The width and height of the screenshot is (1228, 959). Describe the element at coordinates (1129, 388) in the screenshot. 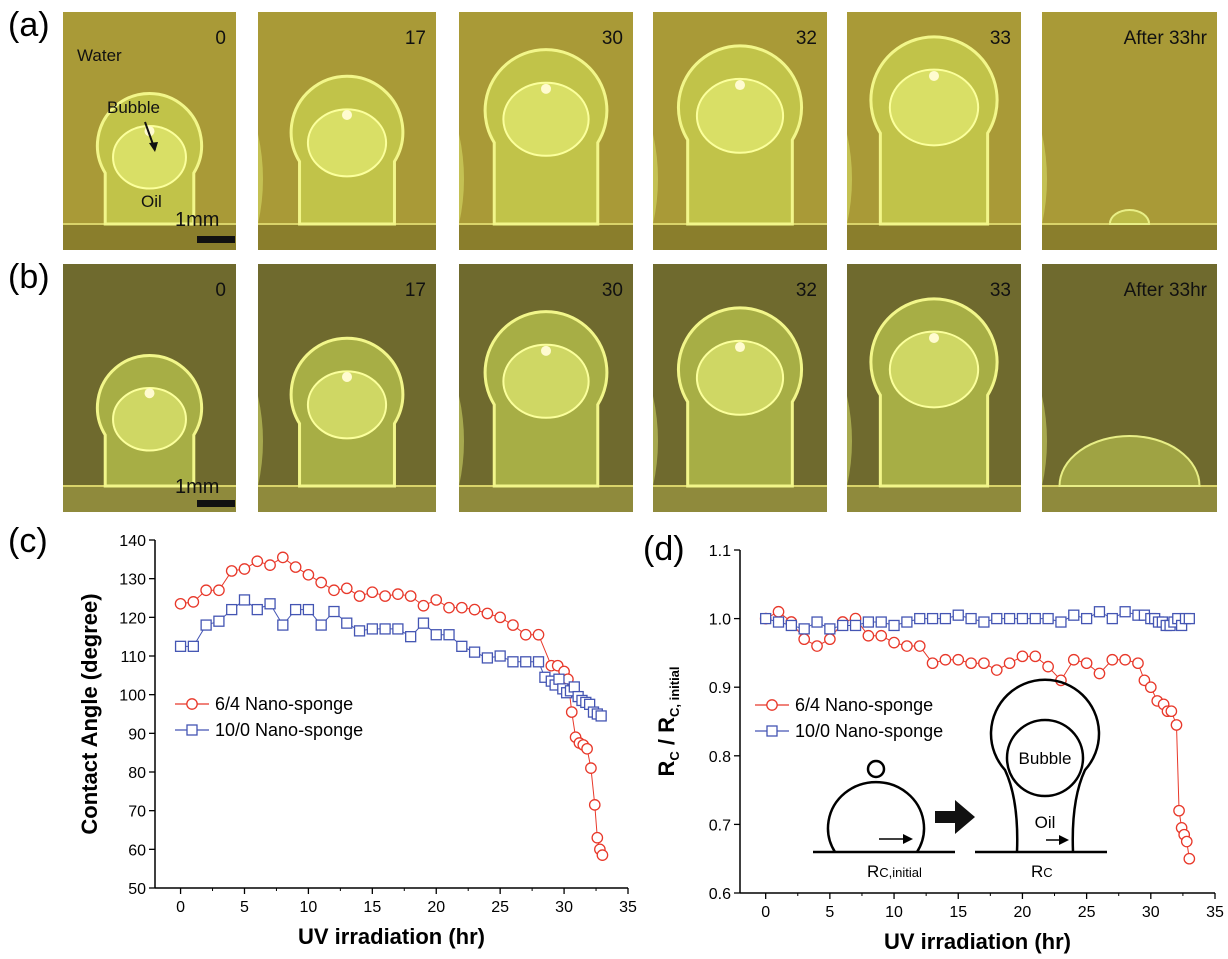

I see `photos_b-frame-5: After 33hr` at that location.